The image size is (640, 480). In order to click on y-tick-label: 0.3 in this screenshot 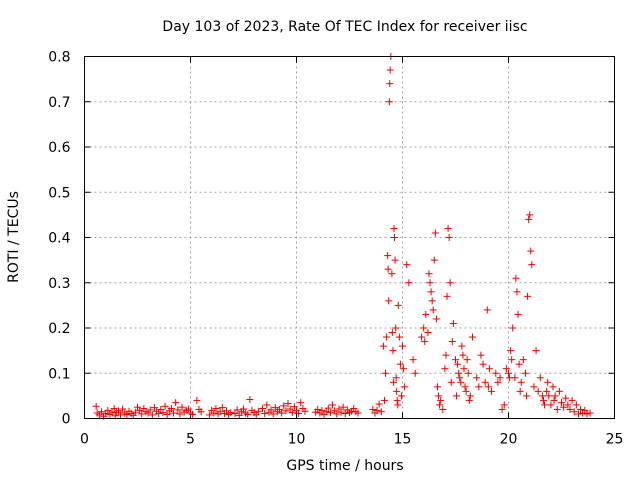, I will do `click(59, 284)`.